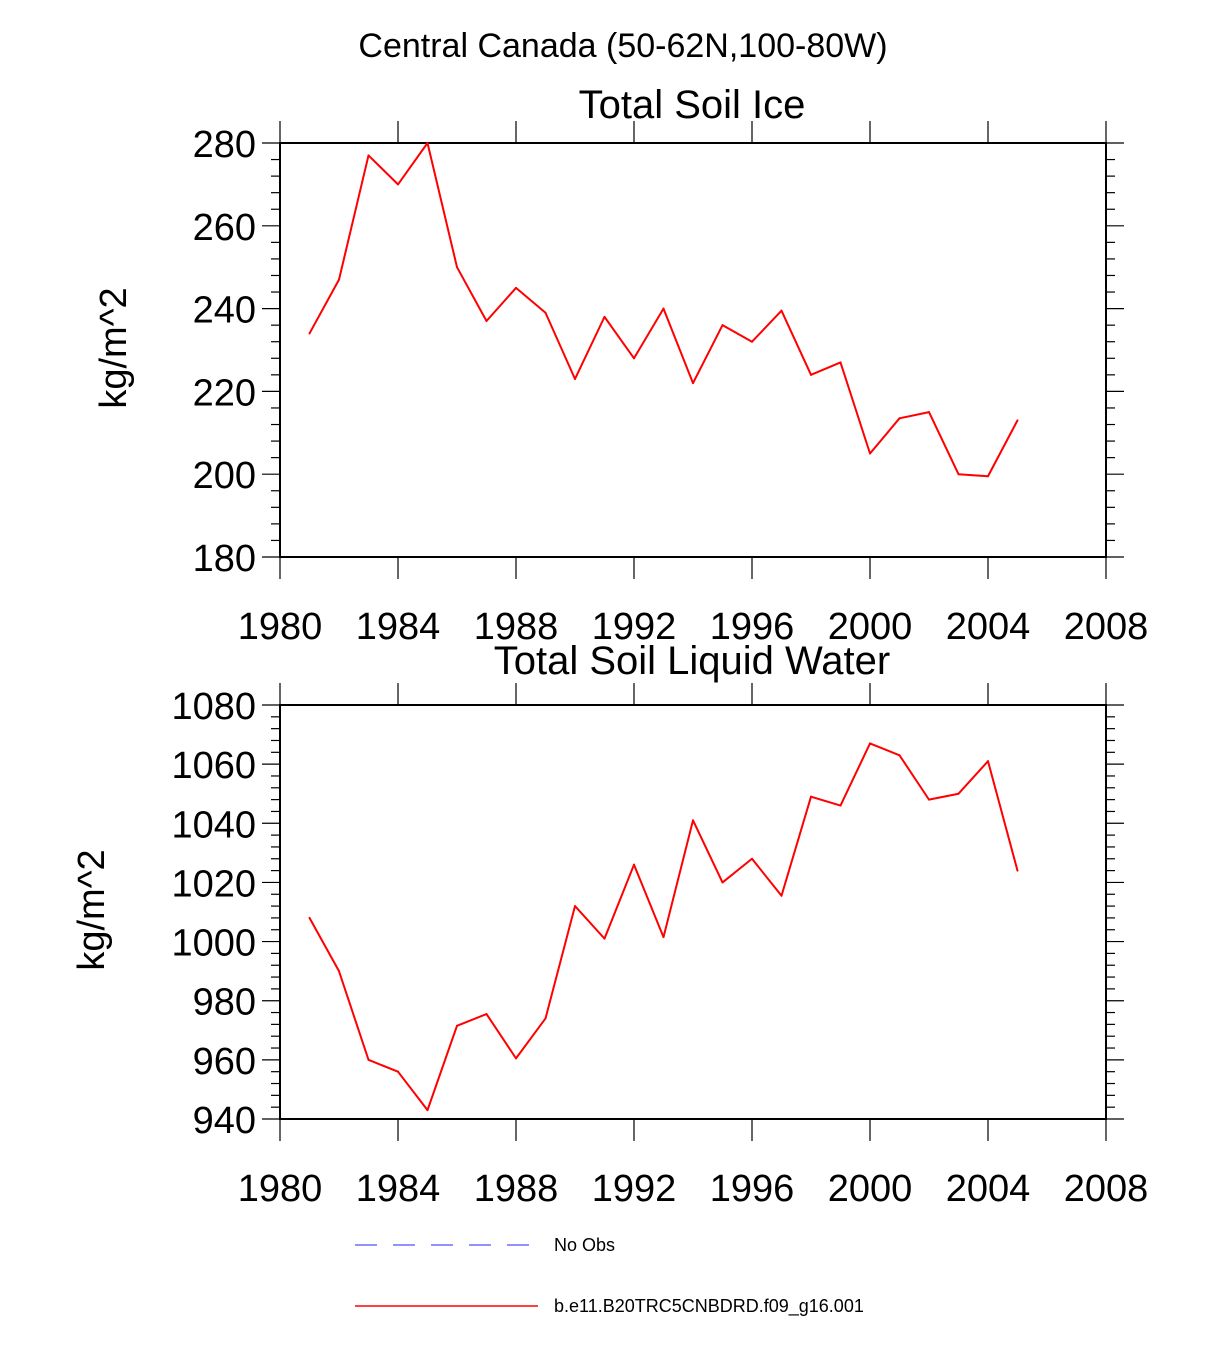 The height and width of the screenshot is (1372, 1224). What do you see at coordinates (213, 884) in the screenshot?
I see `y-tick-label: 1020` at bounding box center [213, 884].